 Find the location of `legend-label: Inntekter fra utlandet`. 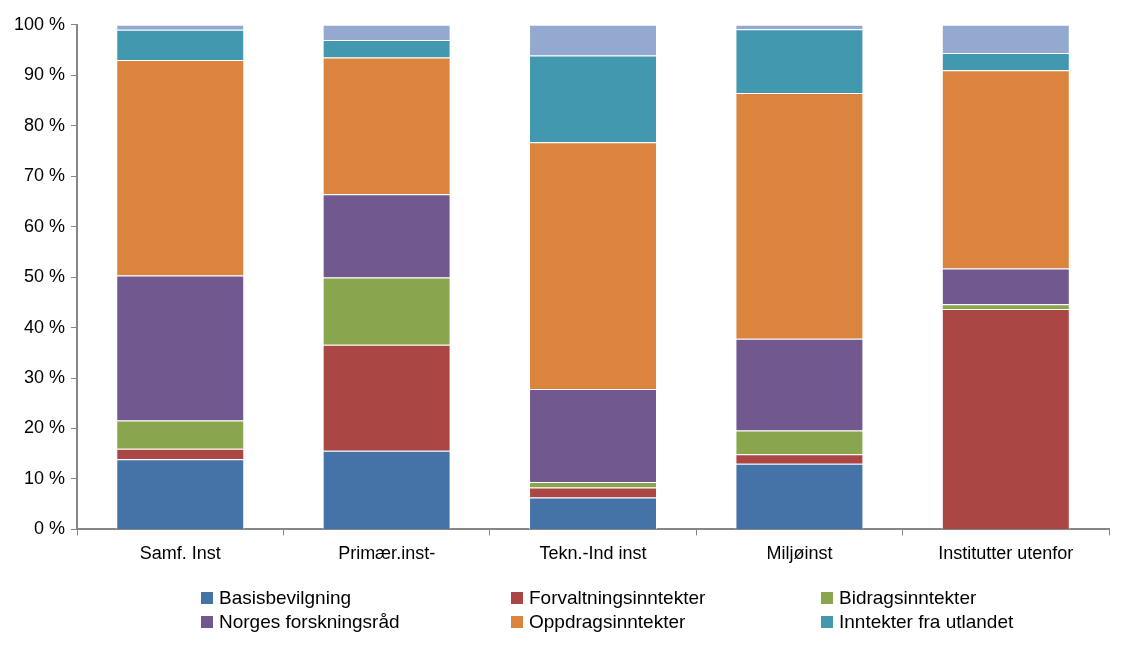

legend-label: Inntekter fra utlandet is located at coordinates (926, 622).